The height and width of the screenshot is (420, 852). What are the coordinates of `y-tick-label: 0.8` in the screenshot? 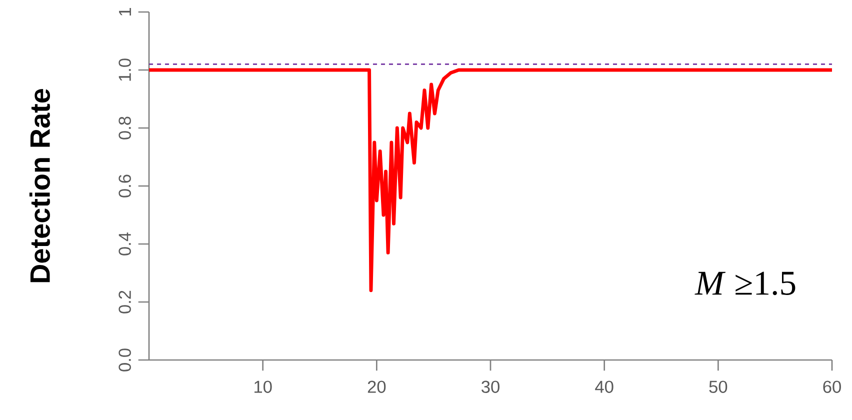 It's located at (124, 128).